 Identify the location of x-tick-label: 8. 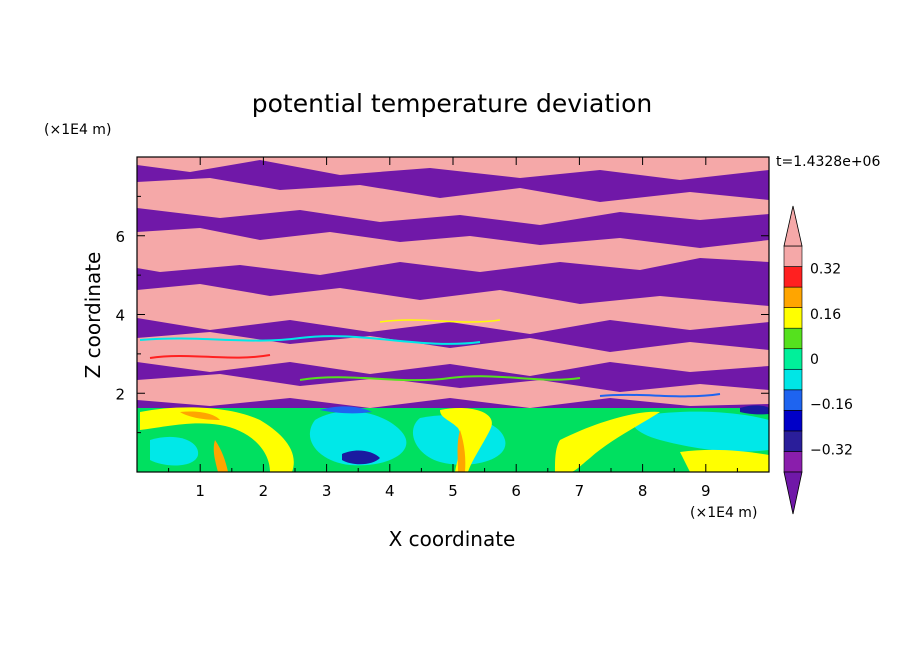
(643, 491).